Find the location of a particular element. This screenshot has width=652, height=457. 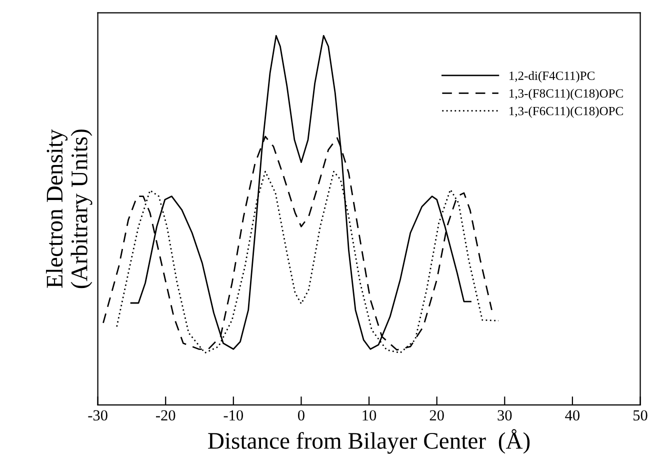

x-tick-label: -20 is located at coordinates (166, 415).